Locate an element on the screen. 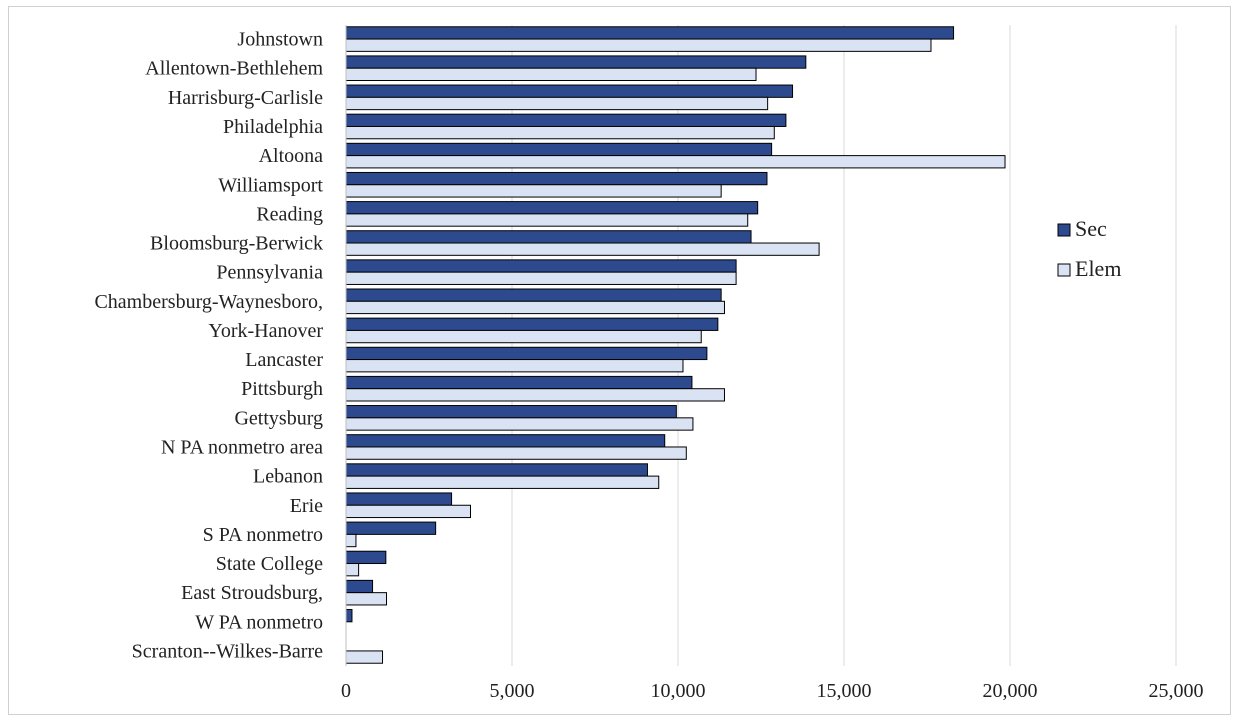 The width and height of the screenshot is (1239, 721). category-label: Lancaster is located at coordinates (284, 360).